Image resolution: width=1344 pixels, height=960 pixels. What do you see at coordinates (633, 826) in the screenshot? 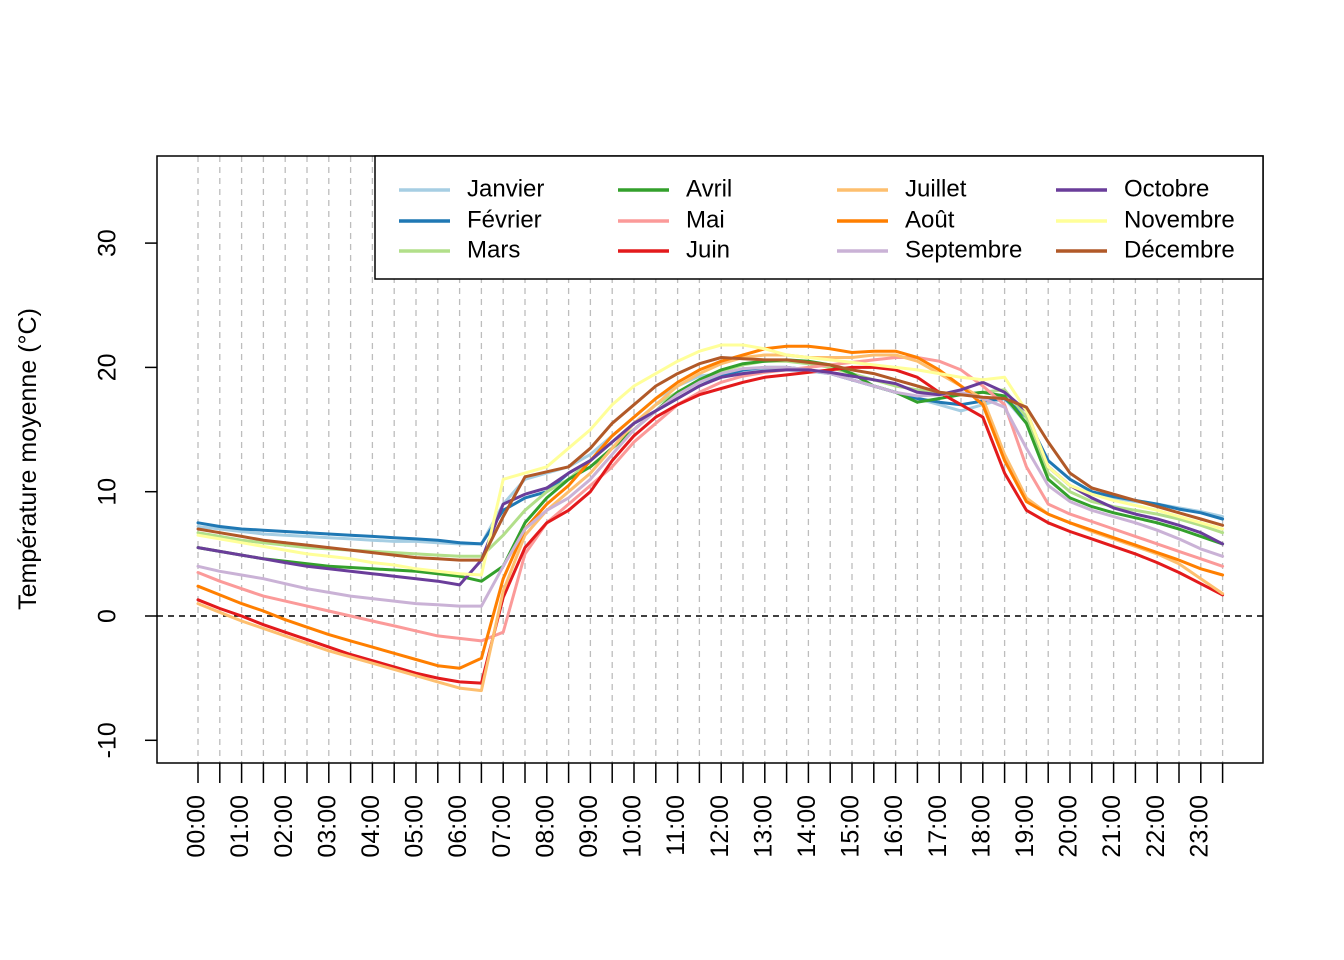
I see `x-tick-label: 10:00` at bounding box center [633, 826].